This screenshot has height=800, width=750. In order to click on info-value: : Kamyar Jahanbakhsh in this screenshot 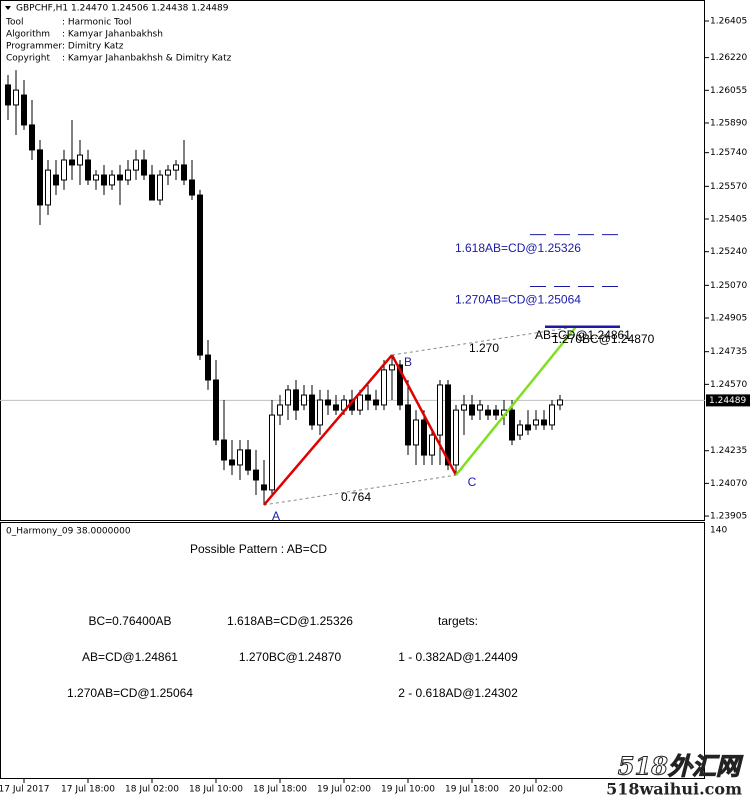, I will do `click(112, 35)`.